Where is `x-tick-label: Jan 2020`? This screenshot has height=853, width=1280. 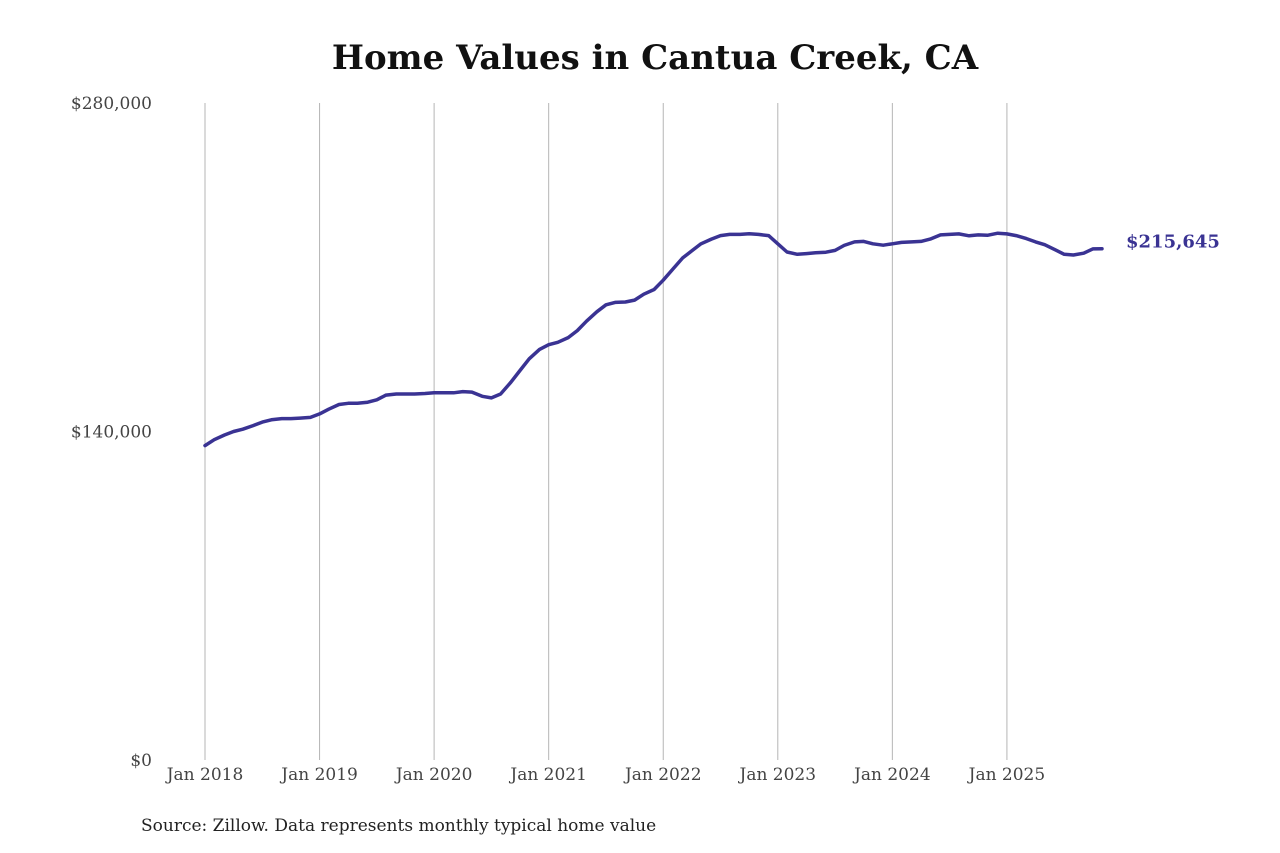 x-tick-label: Jan 2020 is located at coordinates (433, 775).